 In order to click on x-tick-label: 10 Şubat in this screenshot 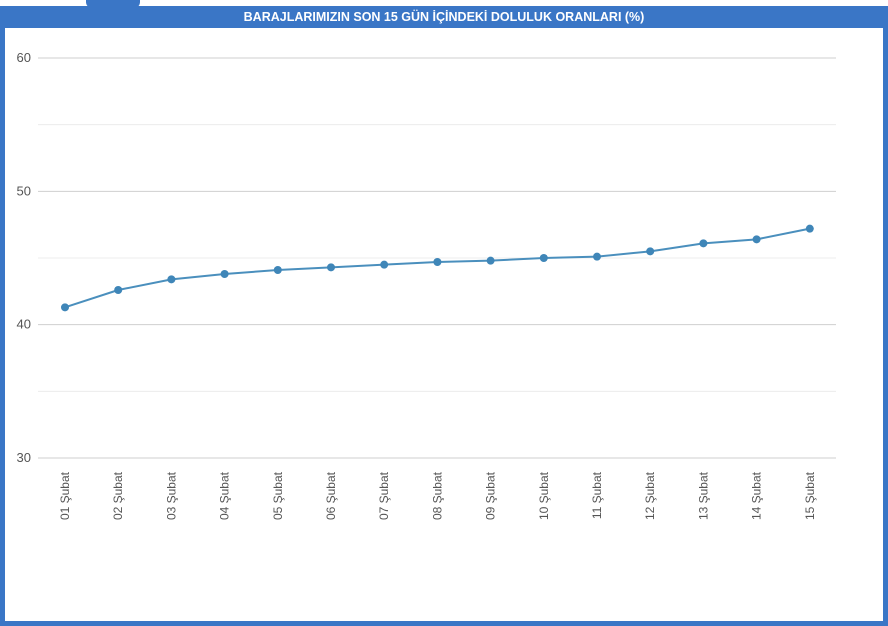, I will do `click(544, 495)`.